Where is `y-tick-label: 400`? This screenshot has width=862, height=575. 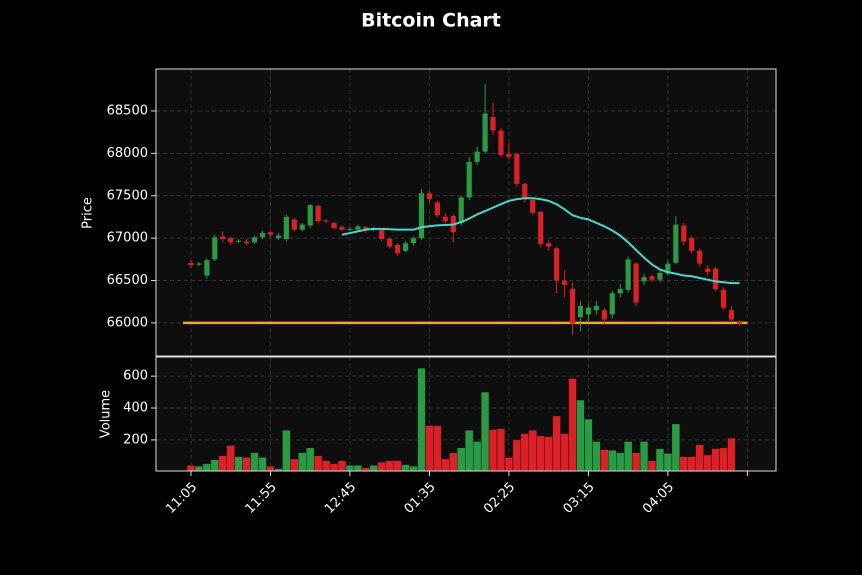 y-tick-label: 400 is located at coordinates (135, 408).